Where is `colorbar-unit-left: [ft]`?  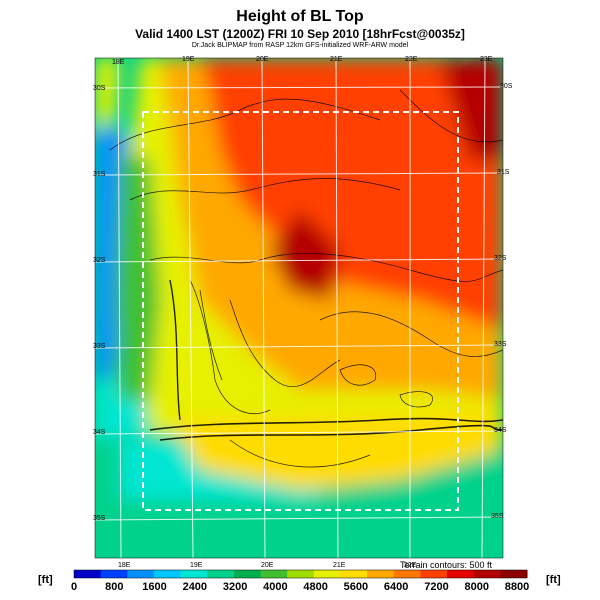 colorbar-unit-left: [ft] is located at coordinates (45, 580).